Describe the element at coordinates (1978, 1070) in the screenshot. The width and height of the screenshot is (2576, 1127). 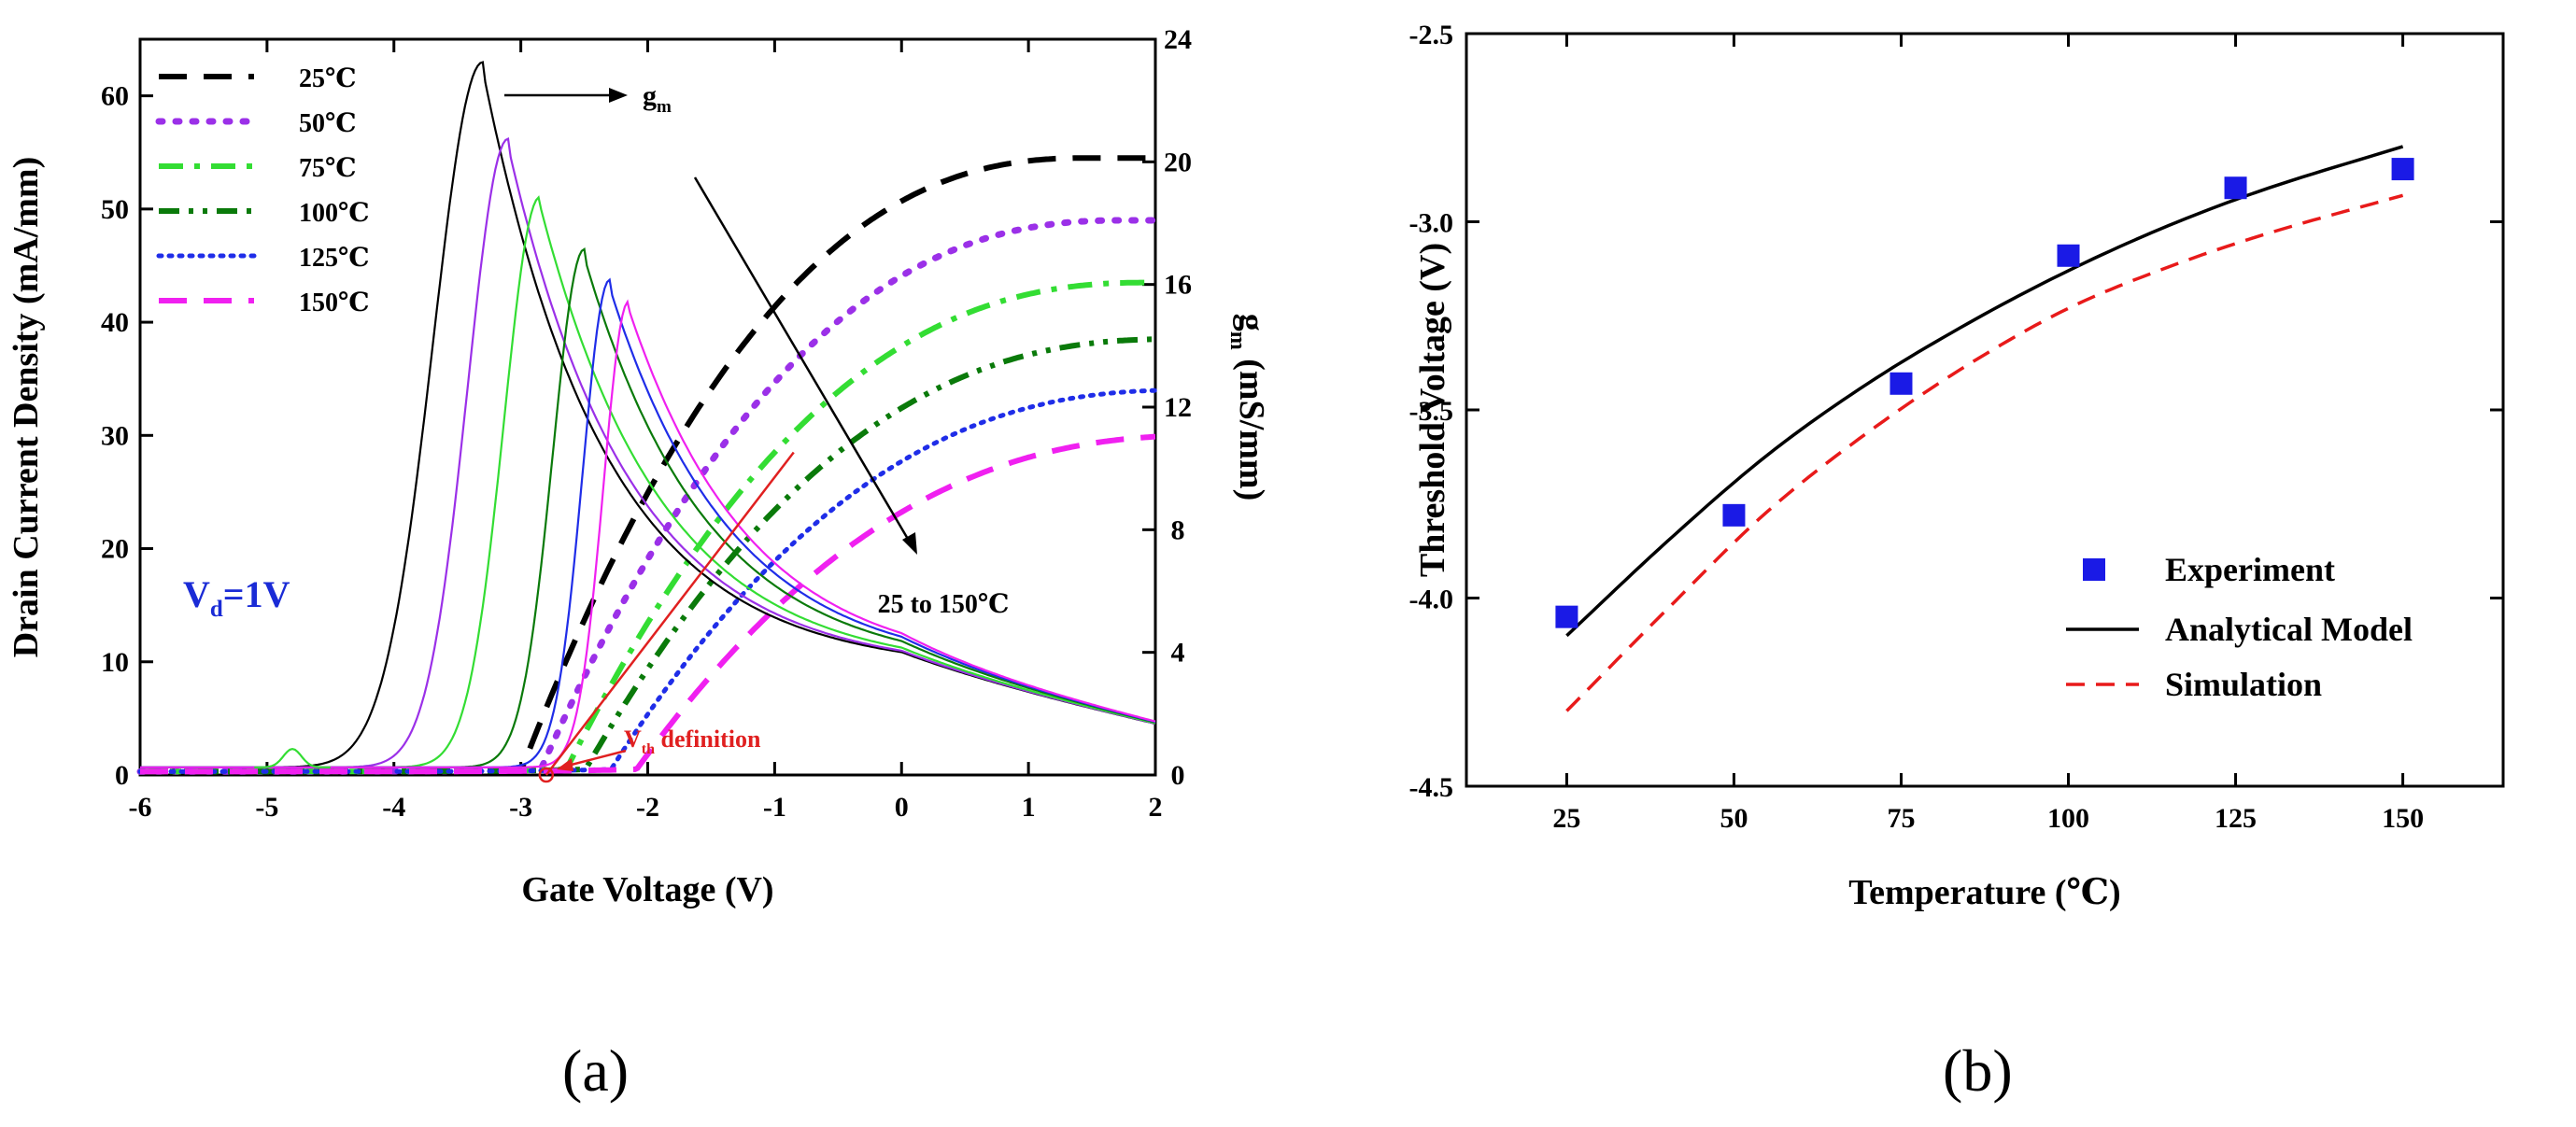
I see `panel-label-b: (b)` at that location.